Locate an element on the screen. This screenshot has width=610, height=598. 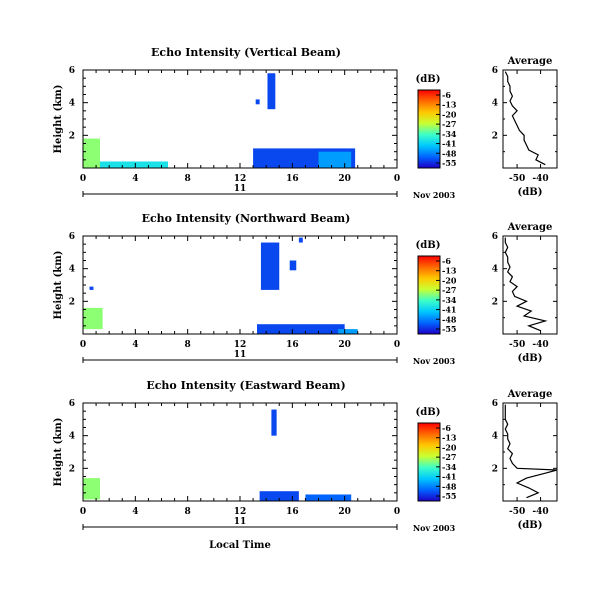
chart-title: Echo Intensity (Northward Beam) is located at coordinates (246, 218).